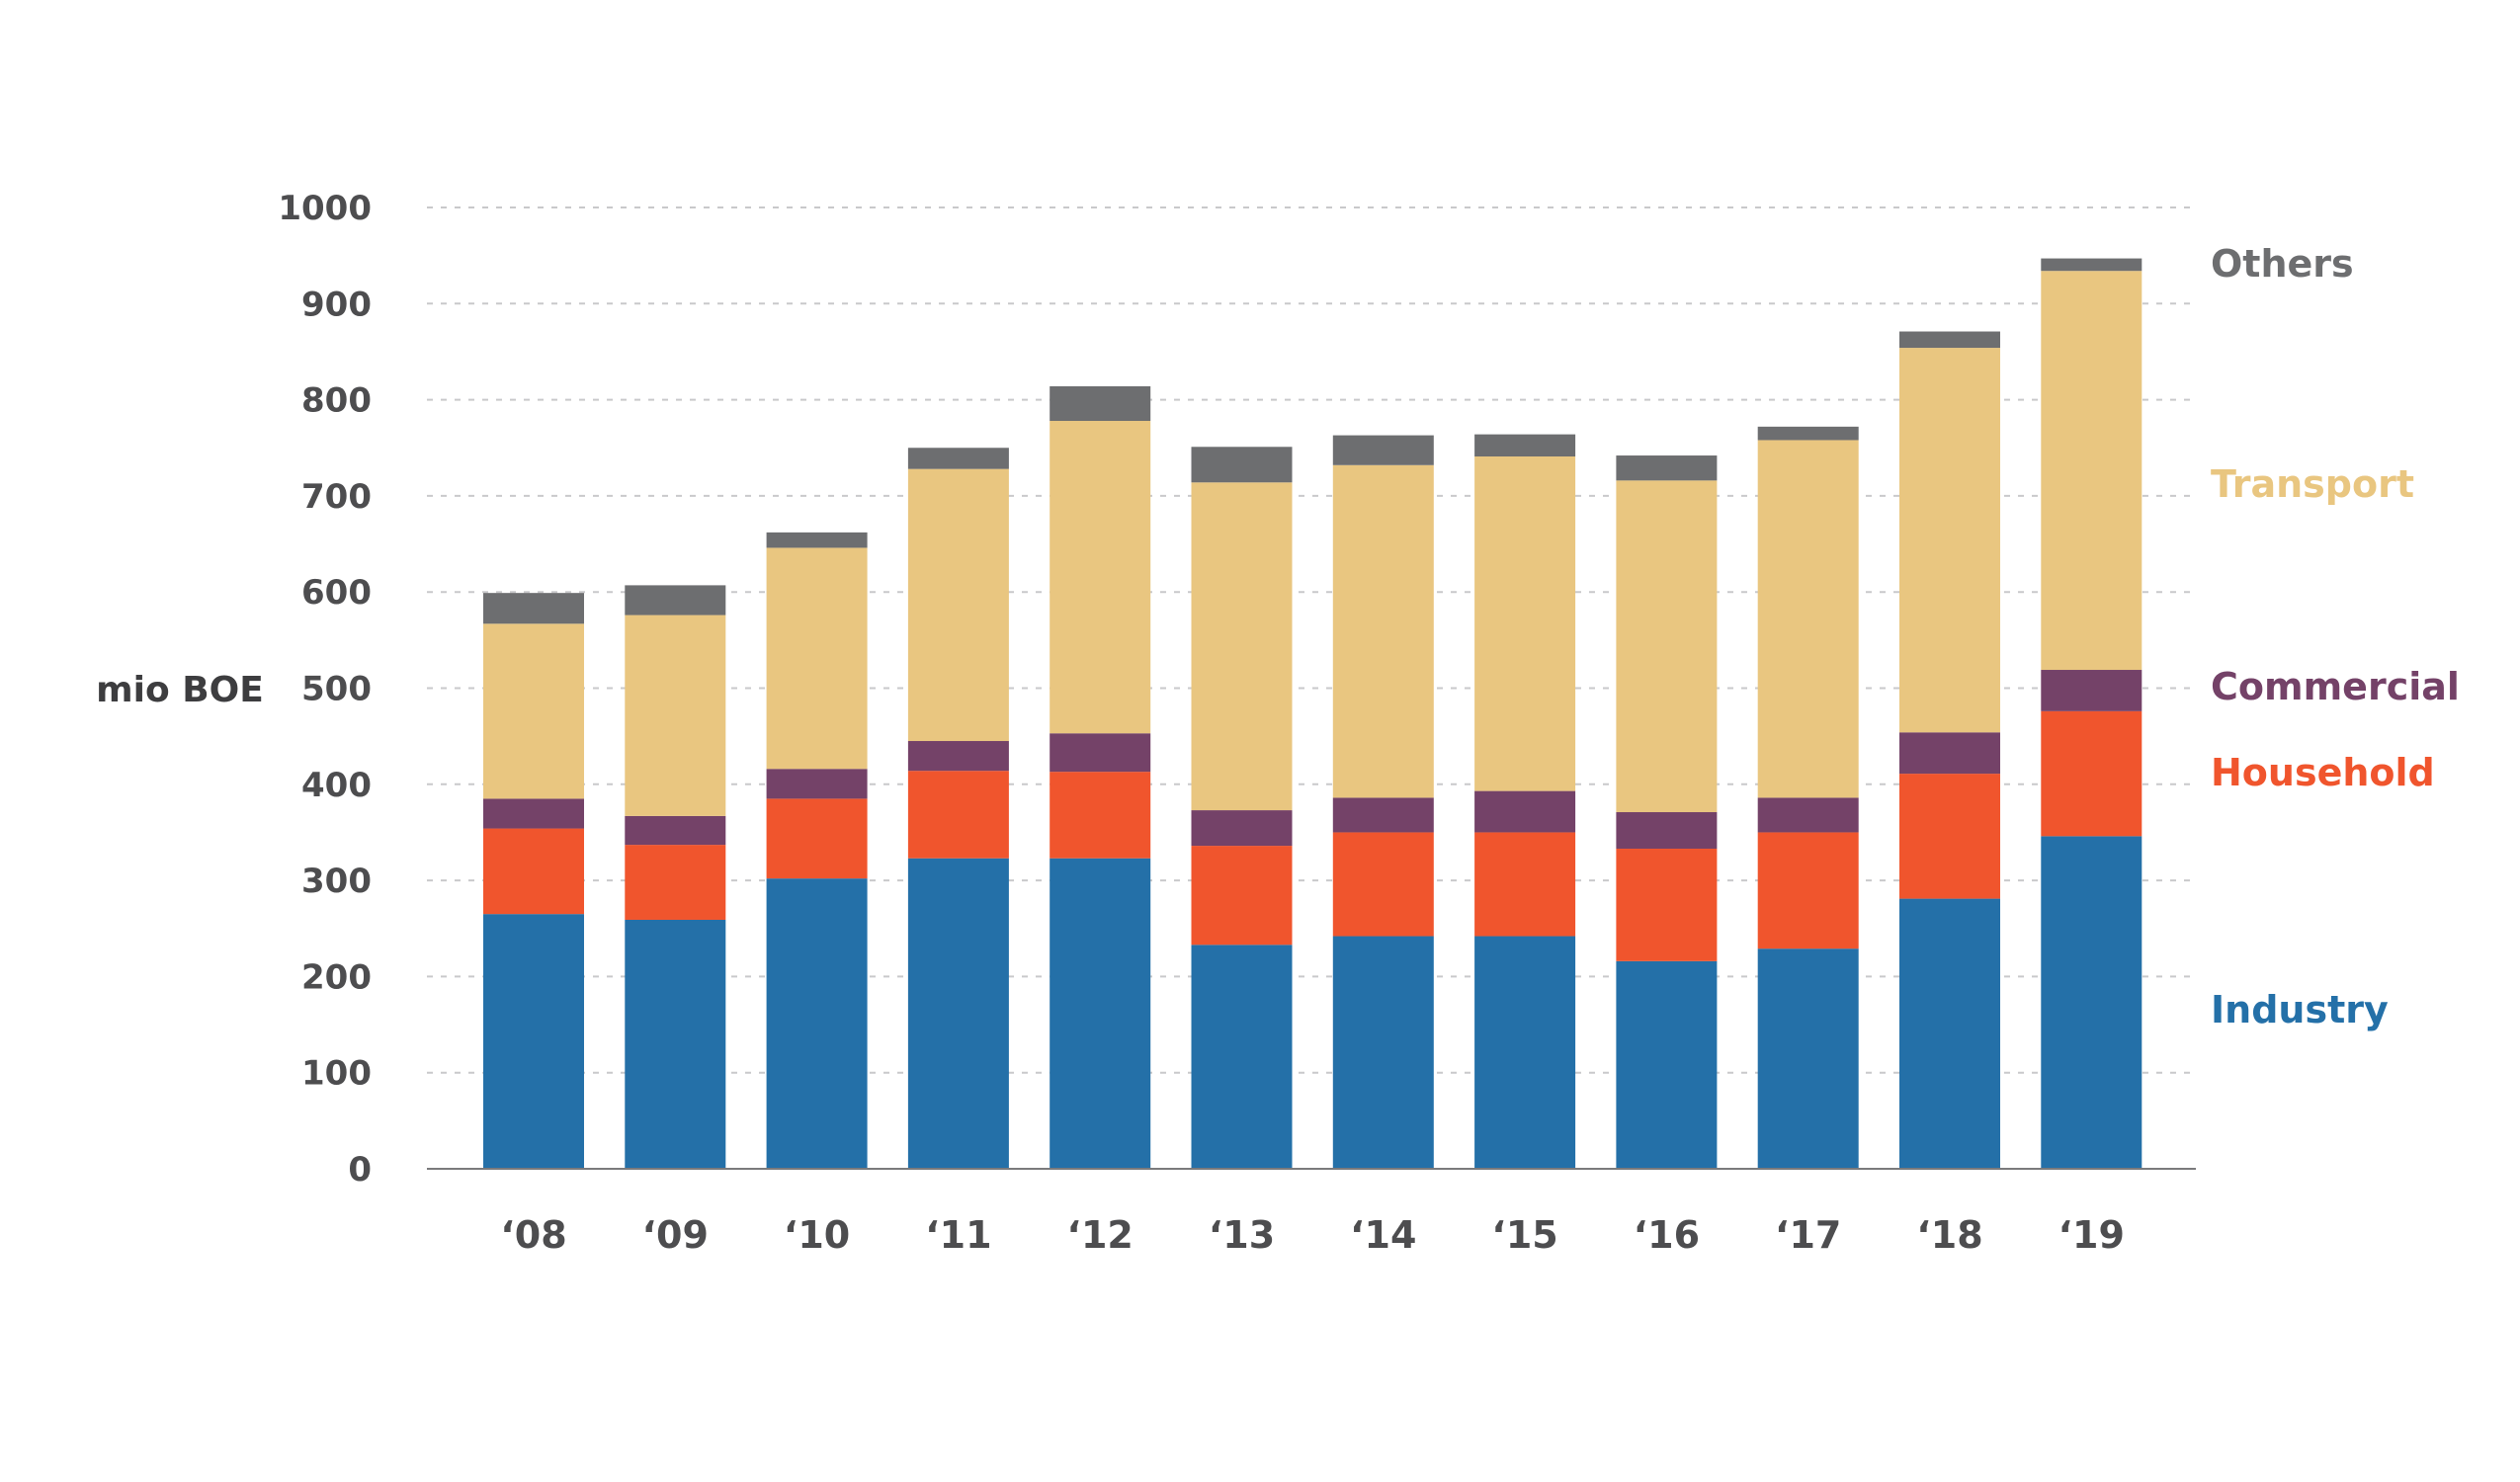 This screenshot has height=1482, width=2520. What do you see at coordinates (533, 1235) in the screenshot?
I see `x-tick-label: ‘08` at bounding box center [533, 1235].